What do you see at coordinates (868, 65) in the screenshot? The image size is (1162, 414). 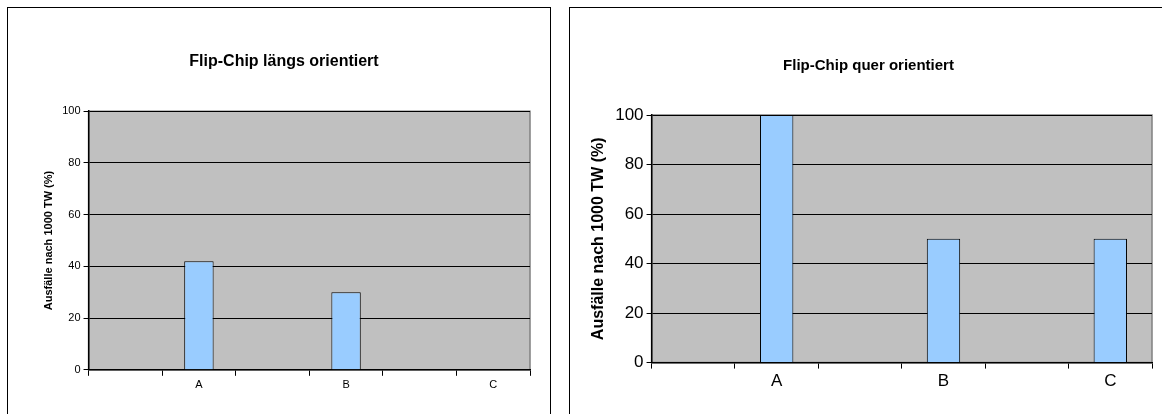 I see `chart-title: Flip-Chip quer orientiert` at bounding box center [868, 65].